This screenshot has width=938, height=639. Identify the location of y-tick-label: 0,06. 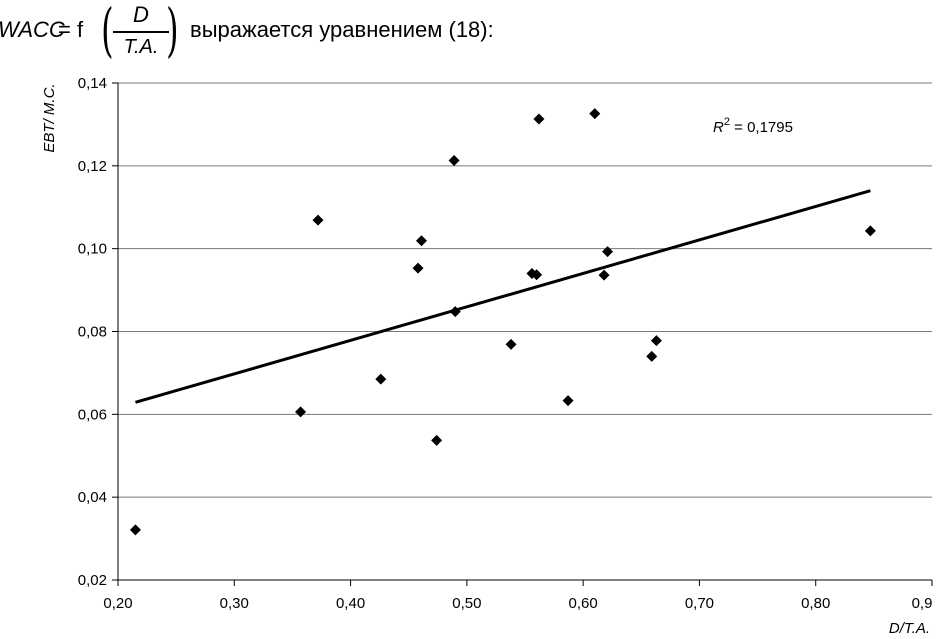
(92, 414).